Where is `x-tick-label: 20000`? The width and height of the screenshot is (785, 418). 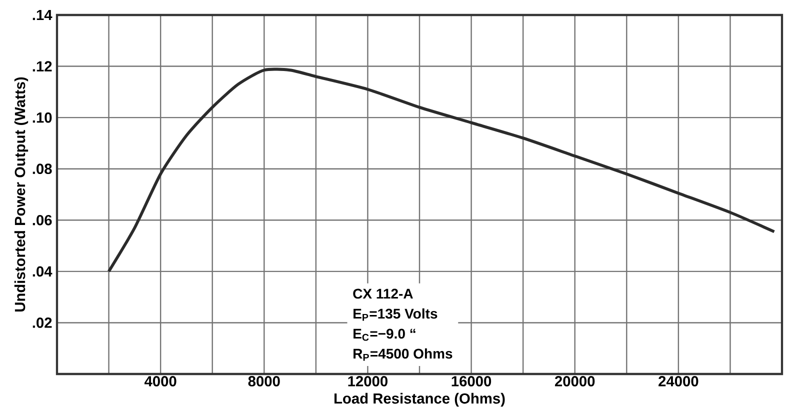
x-tick-label: 20000 is located at coordinates (574, 381).